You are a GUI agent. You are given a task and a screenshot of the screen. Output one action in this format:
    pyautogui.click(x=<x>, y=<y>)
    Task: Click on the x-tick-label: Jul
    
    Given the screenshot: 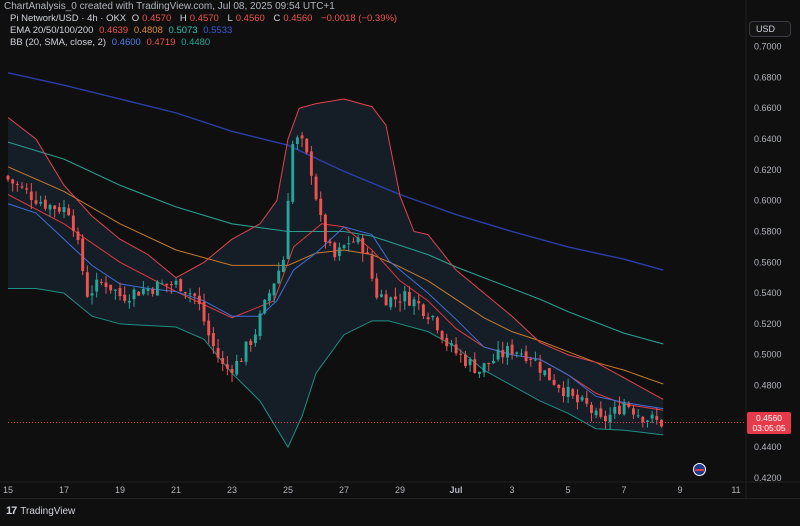 What is the action you would take?
    pyautogui.click(x=455, y=490)
    